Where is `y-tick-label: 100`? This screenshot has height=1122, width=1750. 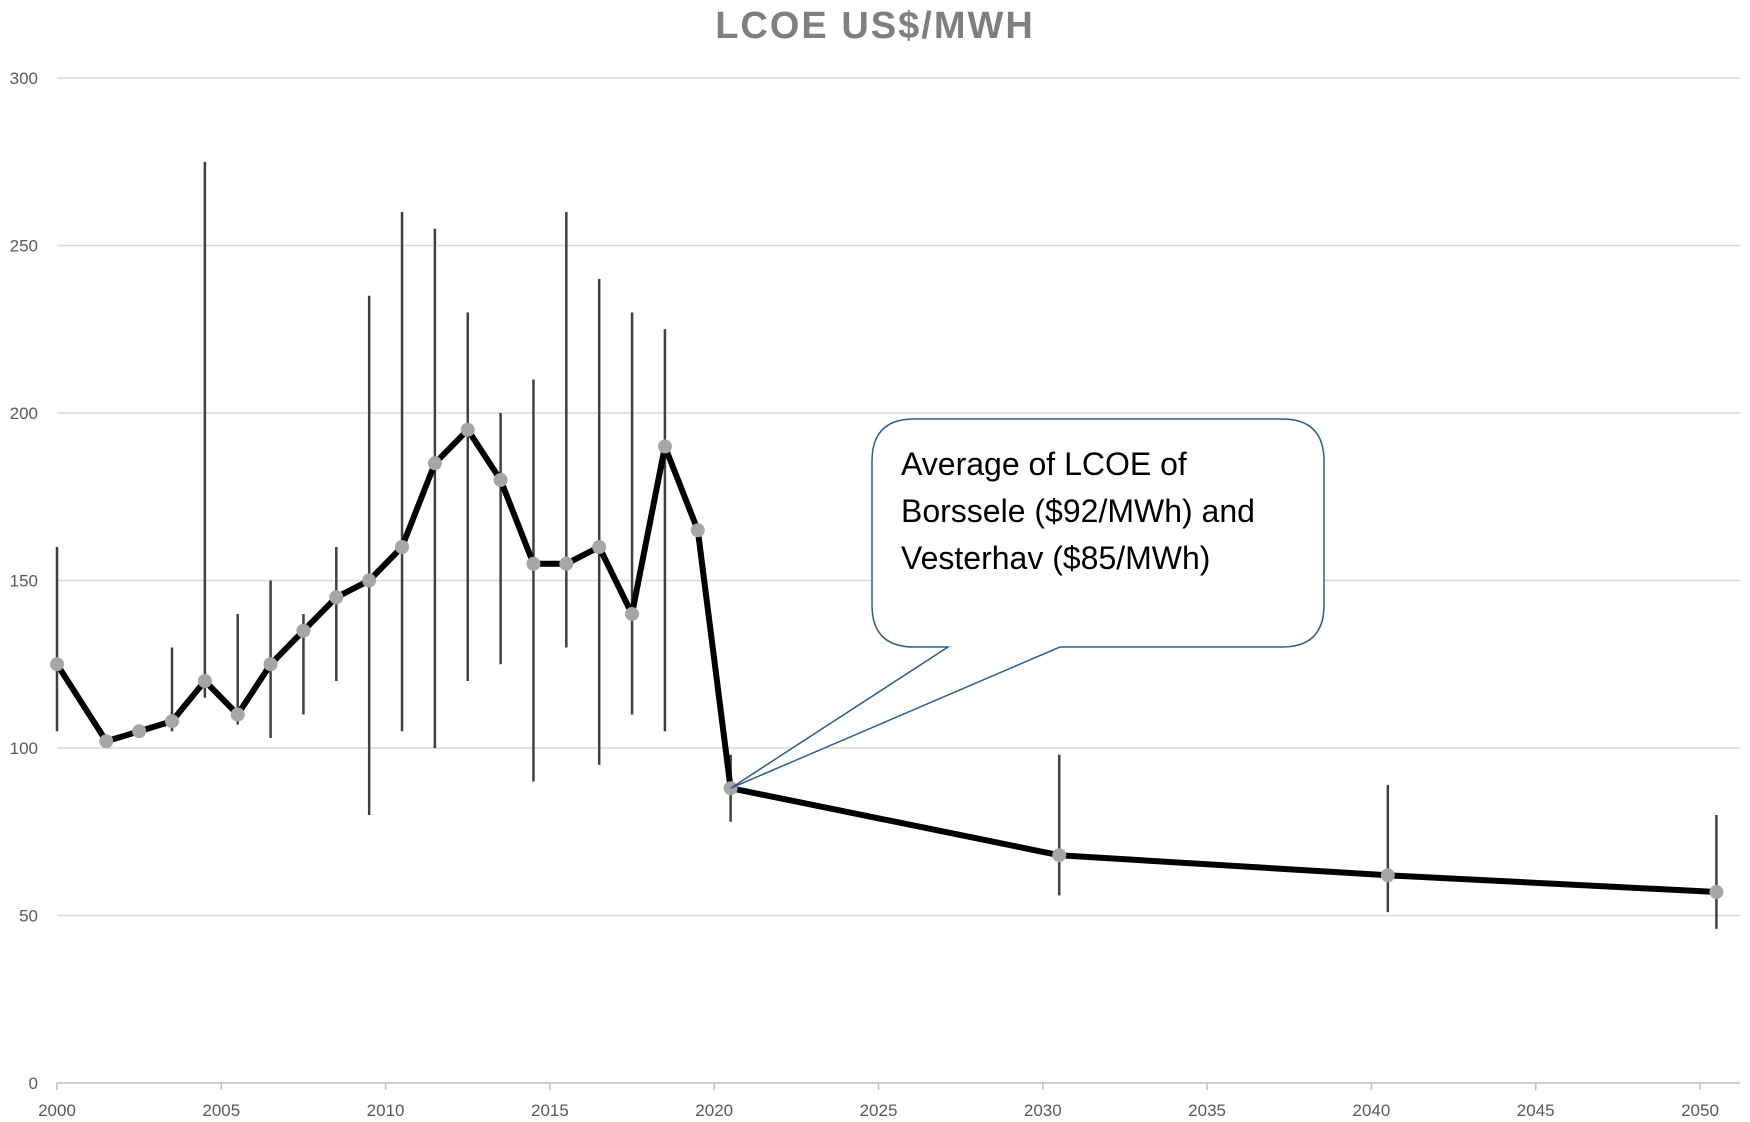
y-tick-label: 100 is located at coordinates (24, 748).